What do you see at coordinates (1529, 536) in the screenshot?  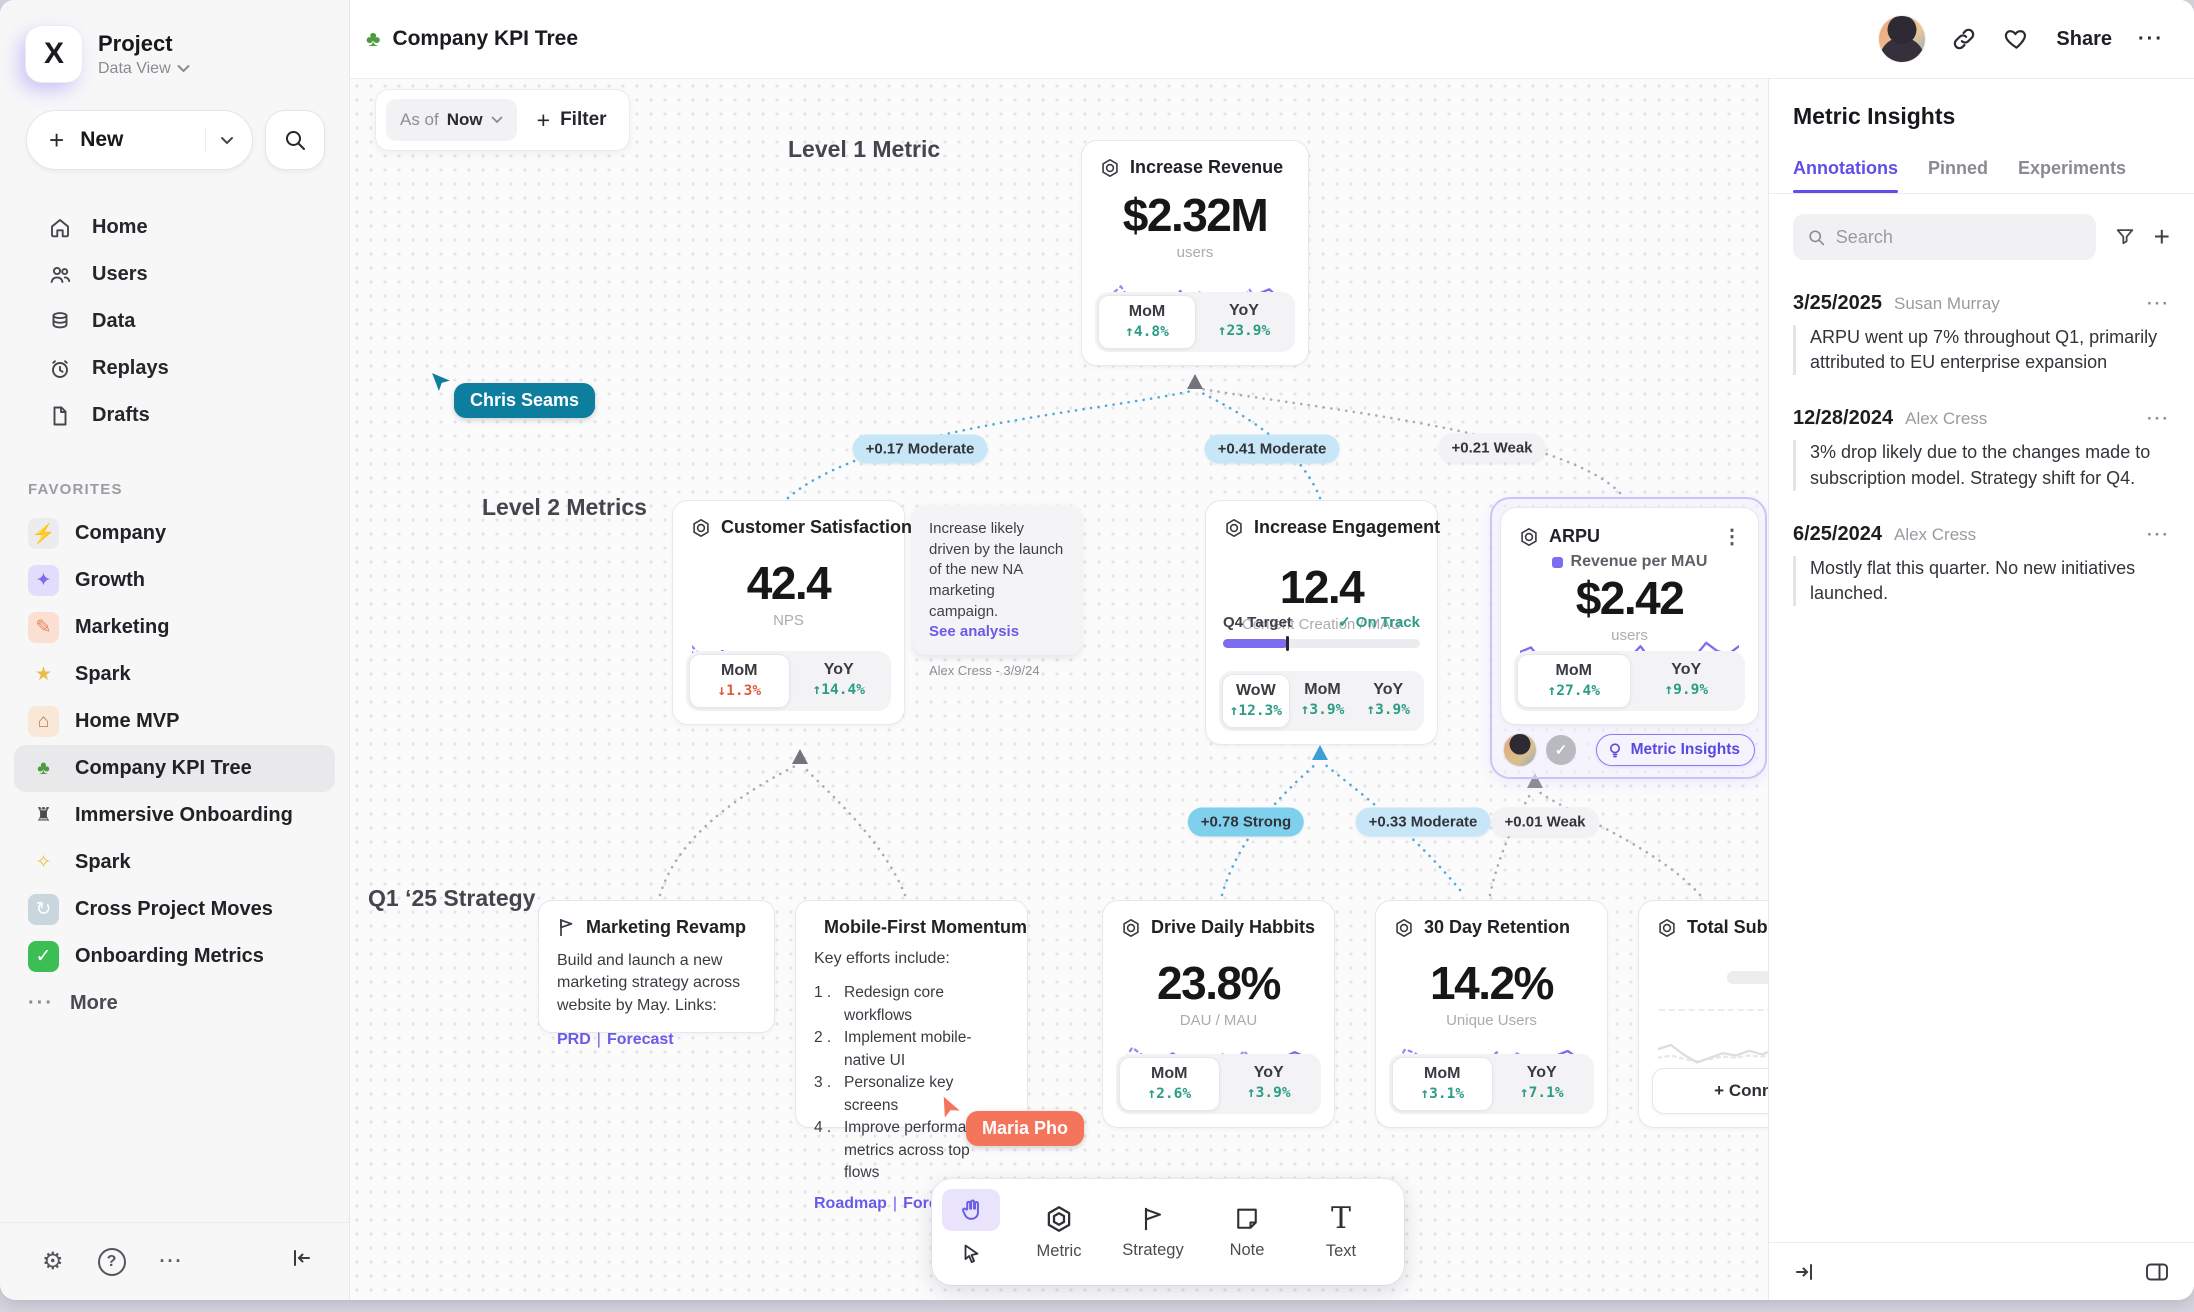 I see `metric-icon` at bounding box center [1529, 536].